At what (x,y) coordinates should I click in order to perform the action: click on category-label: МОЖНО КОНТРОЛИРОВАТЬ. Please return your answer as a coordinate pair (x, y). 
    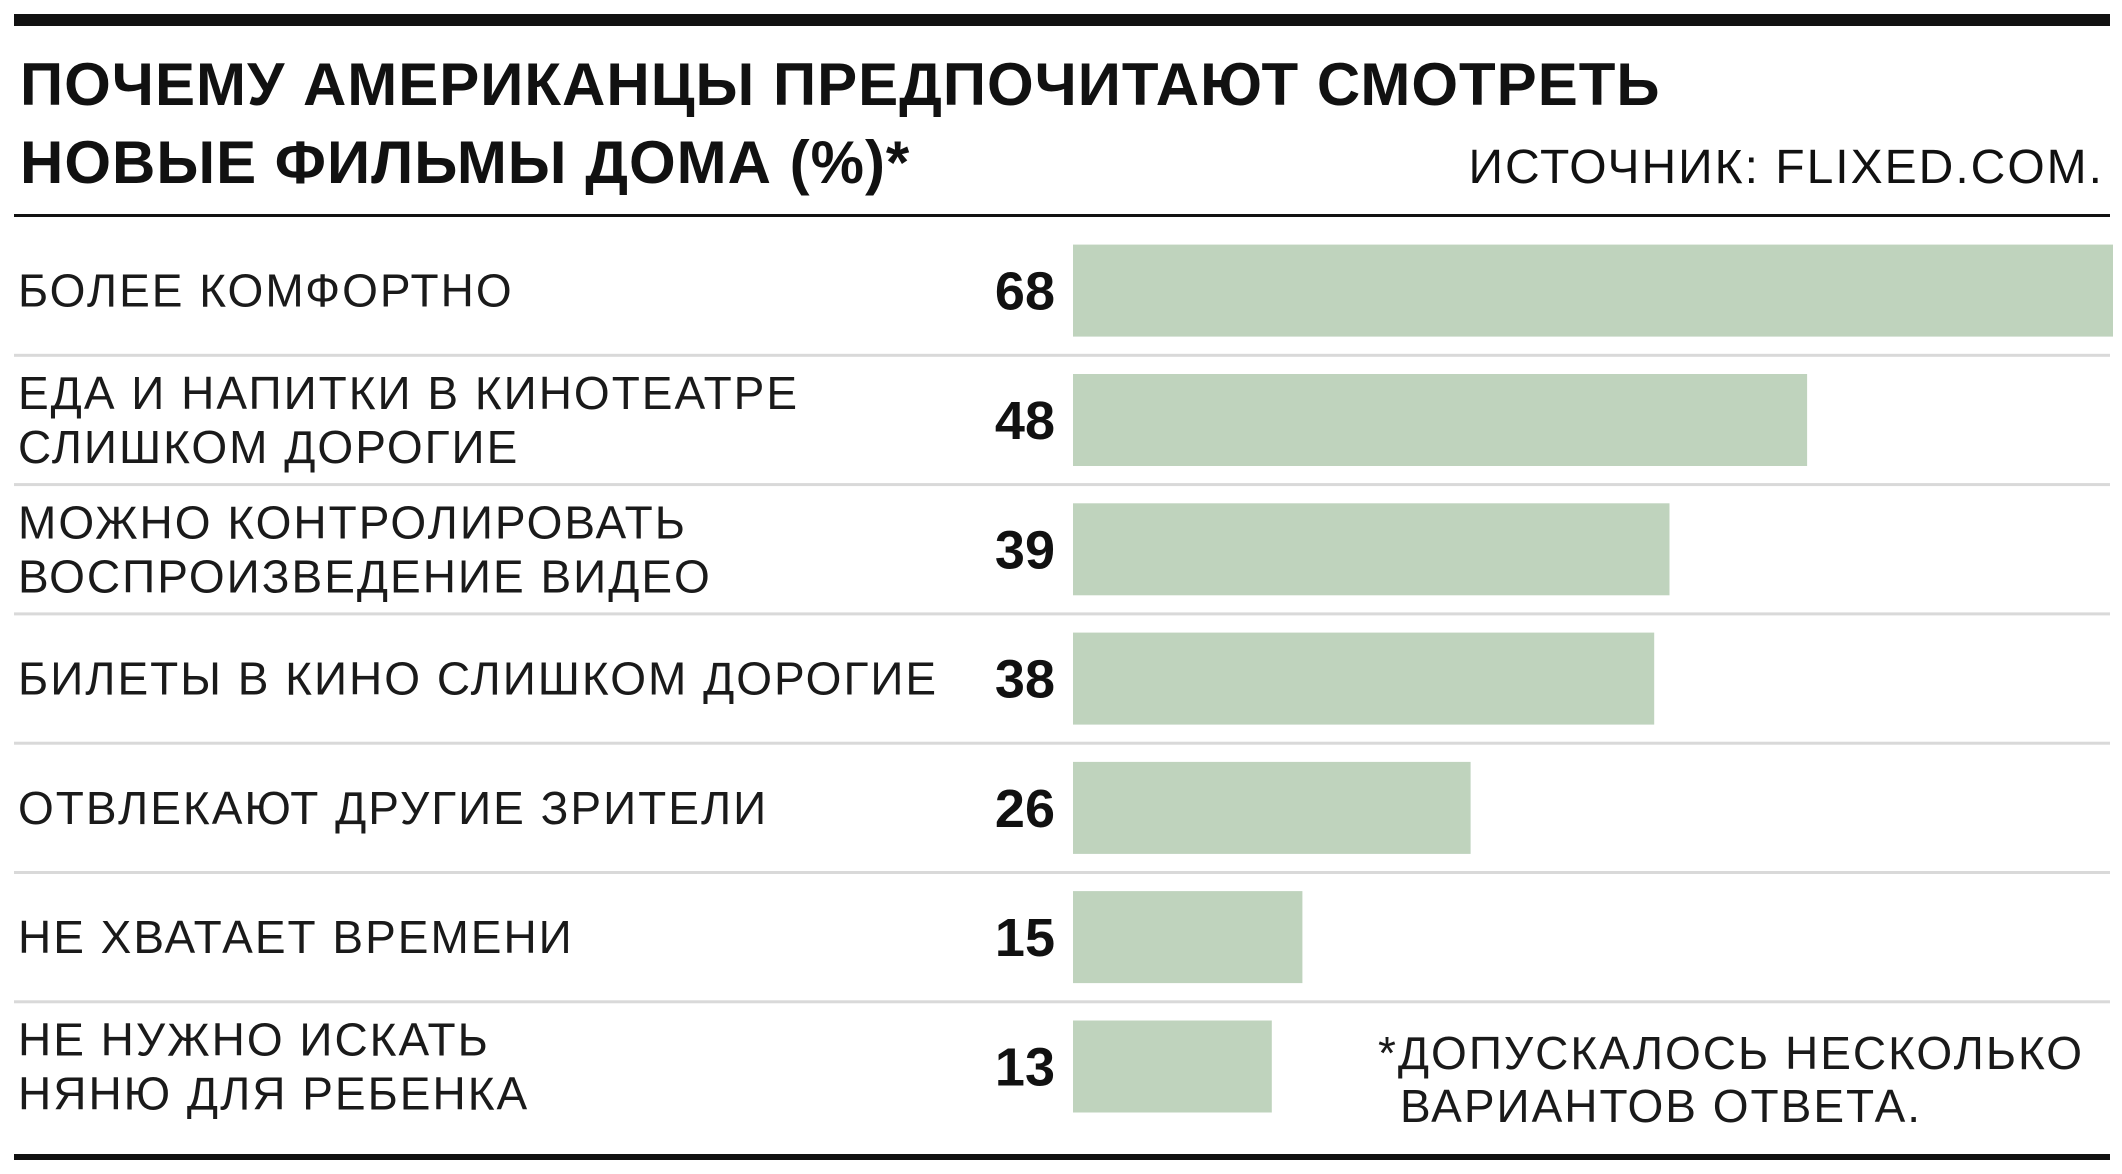
    Looking at the image, I should click on (352, 522).